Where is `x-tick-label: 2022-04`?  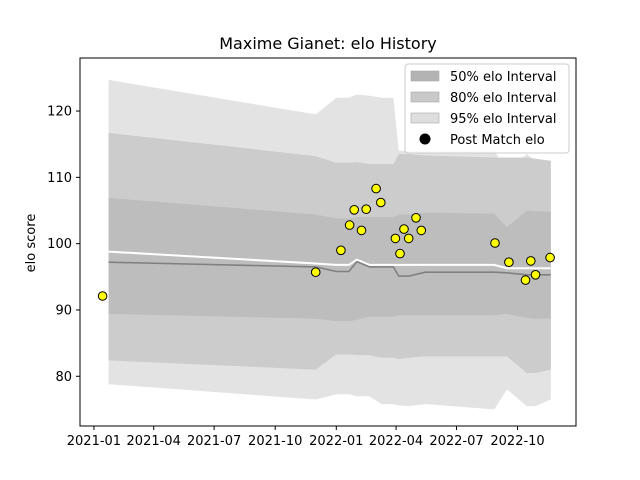 x-tick-label: 2022-04 is located at coordinates (396, 441).